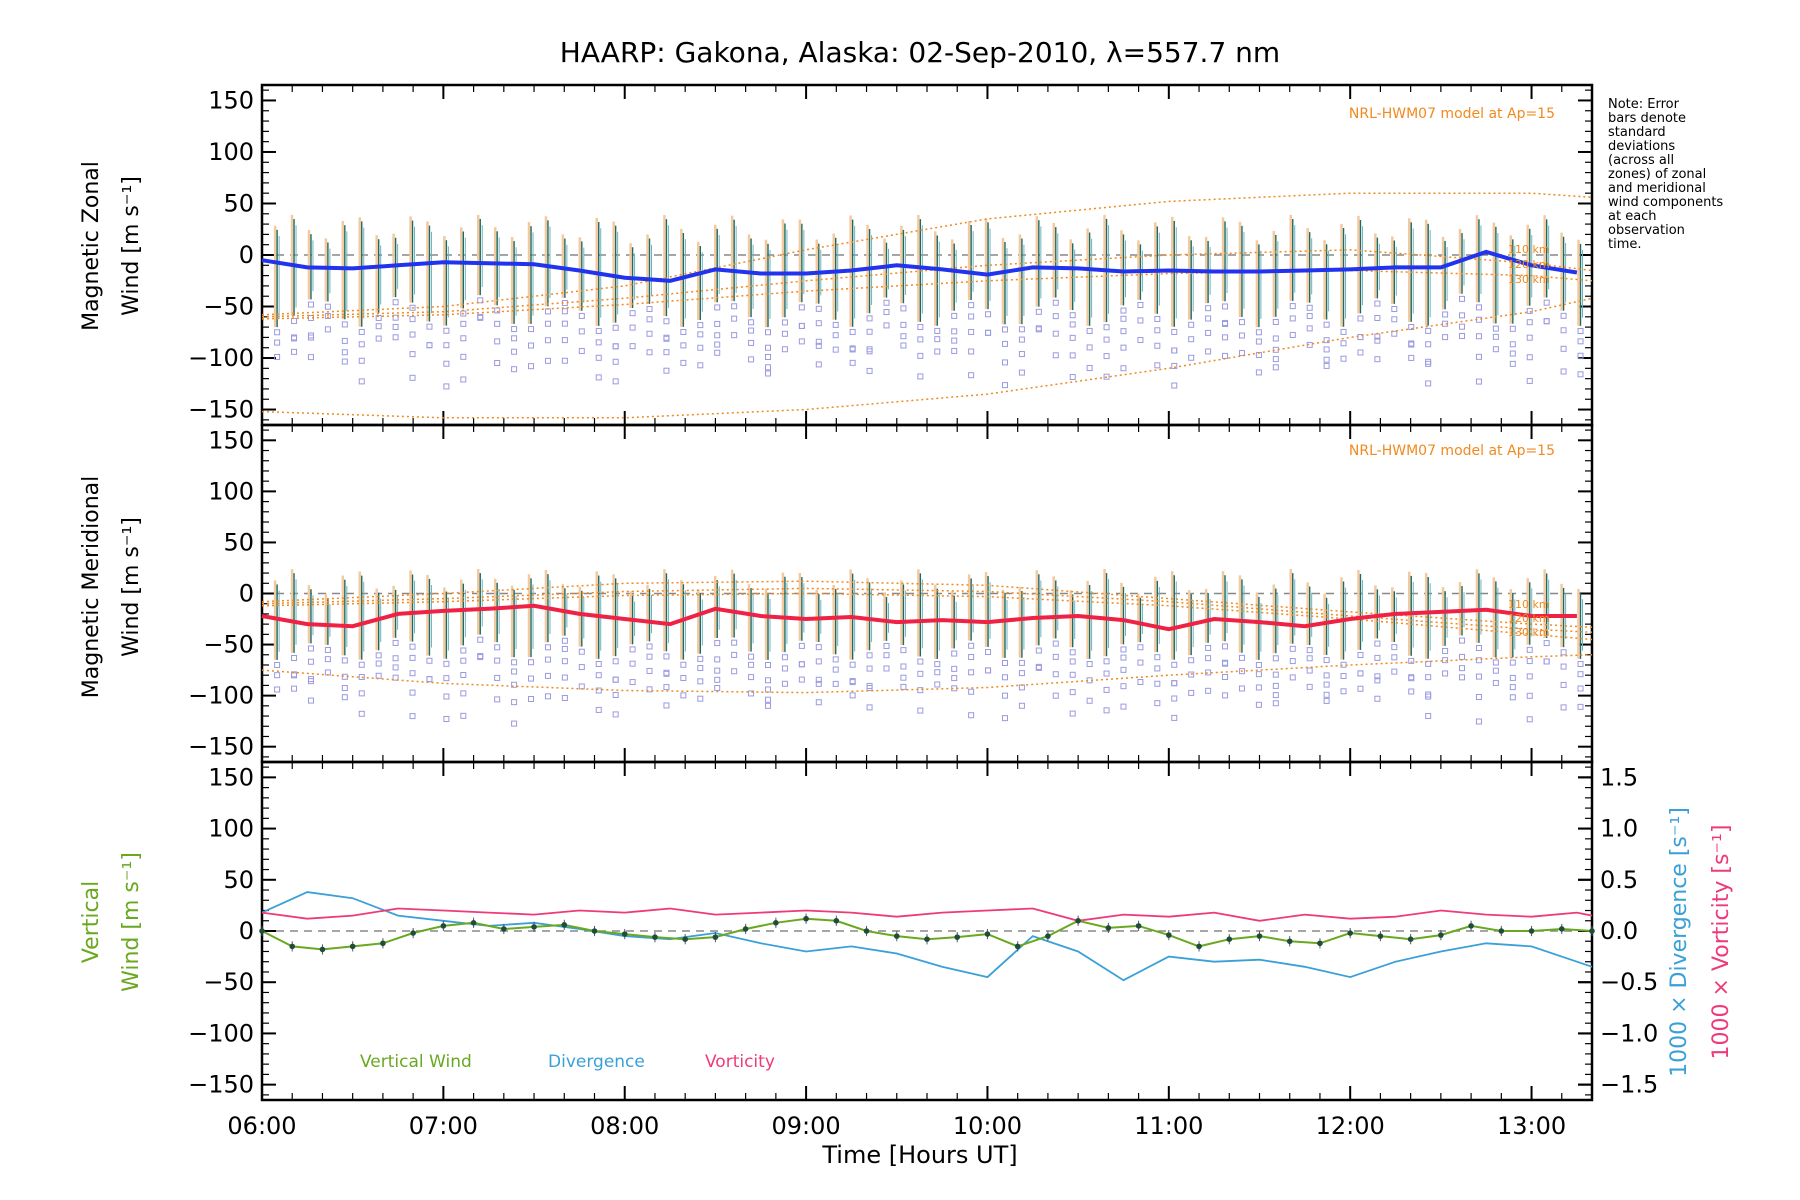 The width and height of the screenshot is (1800, 1200). What do you see at coordinates (1665, 202) in the screenshot?
I see `note-line: wind components` at bounding box center [1665, 202].